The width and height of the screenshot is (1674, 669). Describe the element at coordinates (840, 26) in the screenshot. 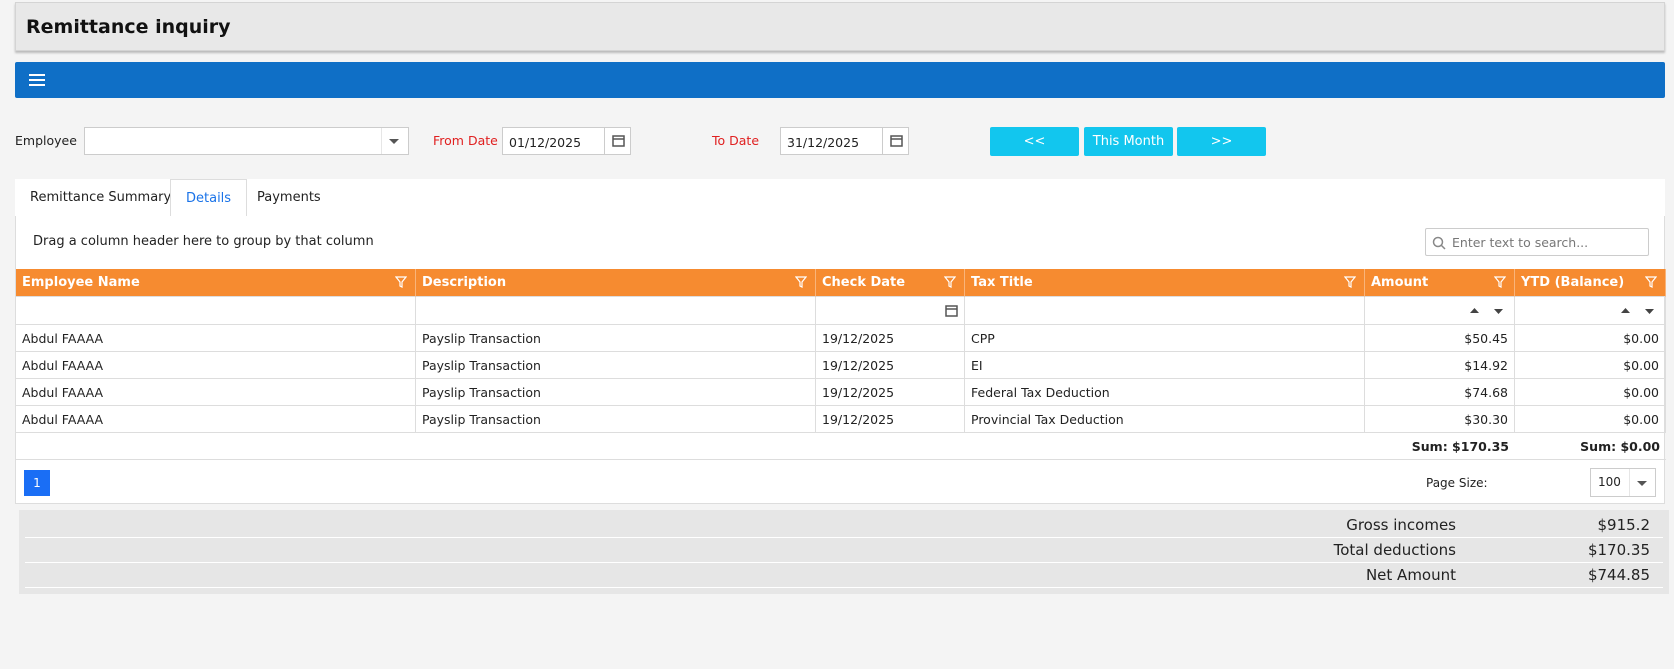

I see `header: Remittance inquiry` at that location.